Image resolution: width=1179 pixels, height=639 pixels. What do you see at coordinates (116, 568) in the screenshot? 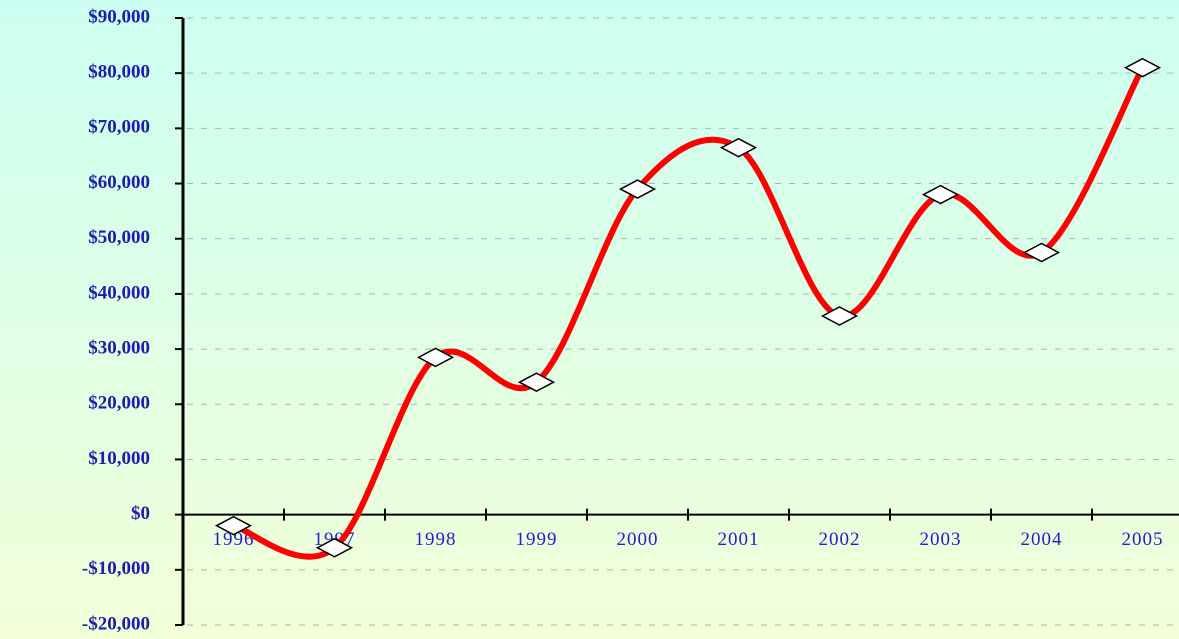
I see `y-tick-label: -$10,000` at bounding box center [116, 568].